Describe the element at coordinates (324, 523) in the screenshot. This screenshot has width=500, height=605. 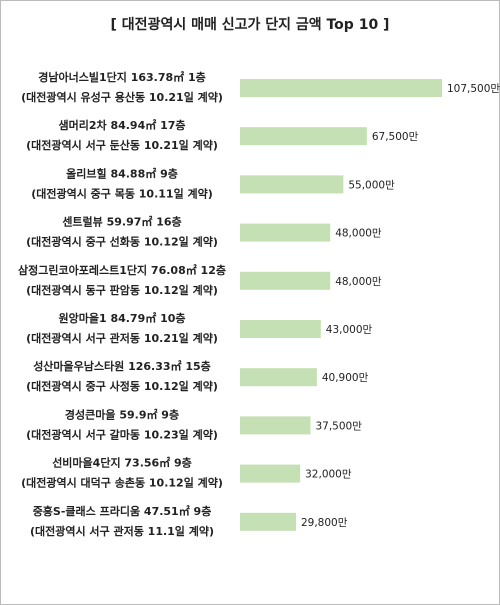
I see `value-label: 29,800만` at that location.